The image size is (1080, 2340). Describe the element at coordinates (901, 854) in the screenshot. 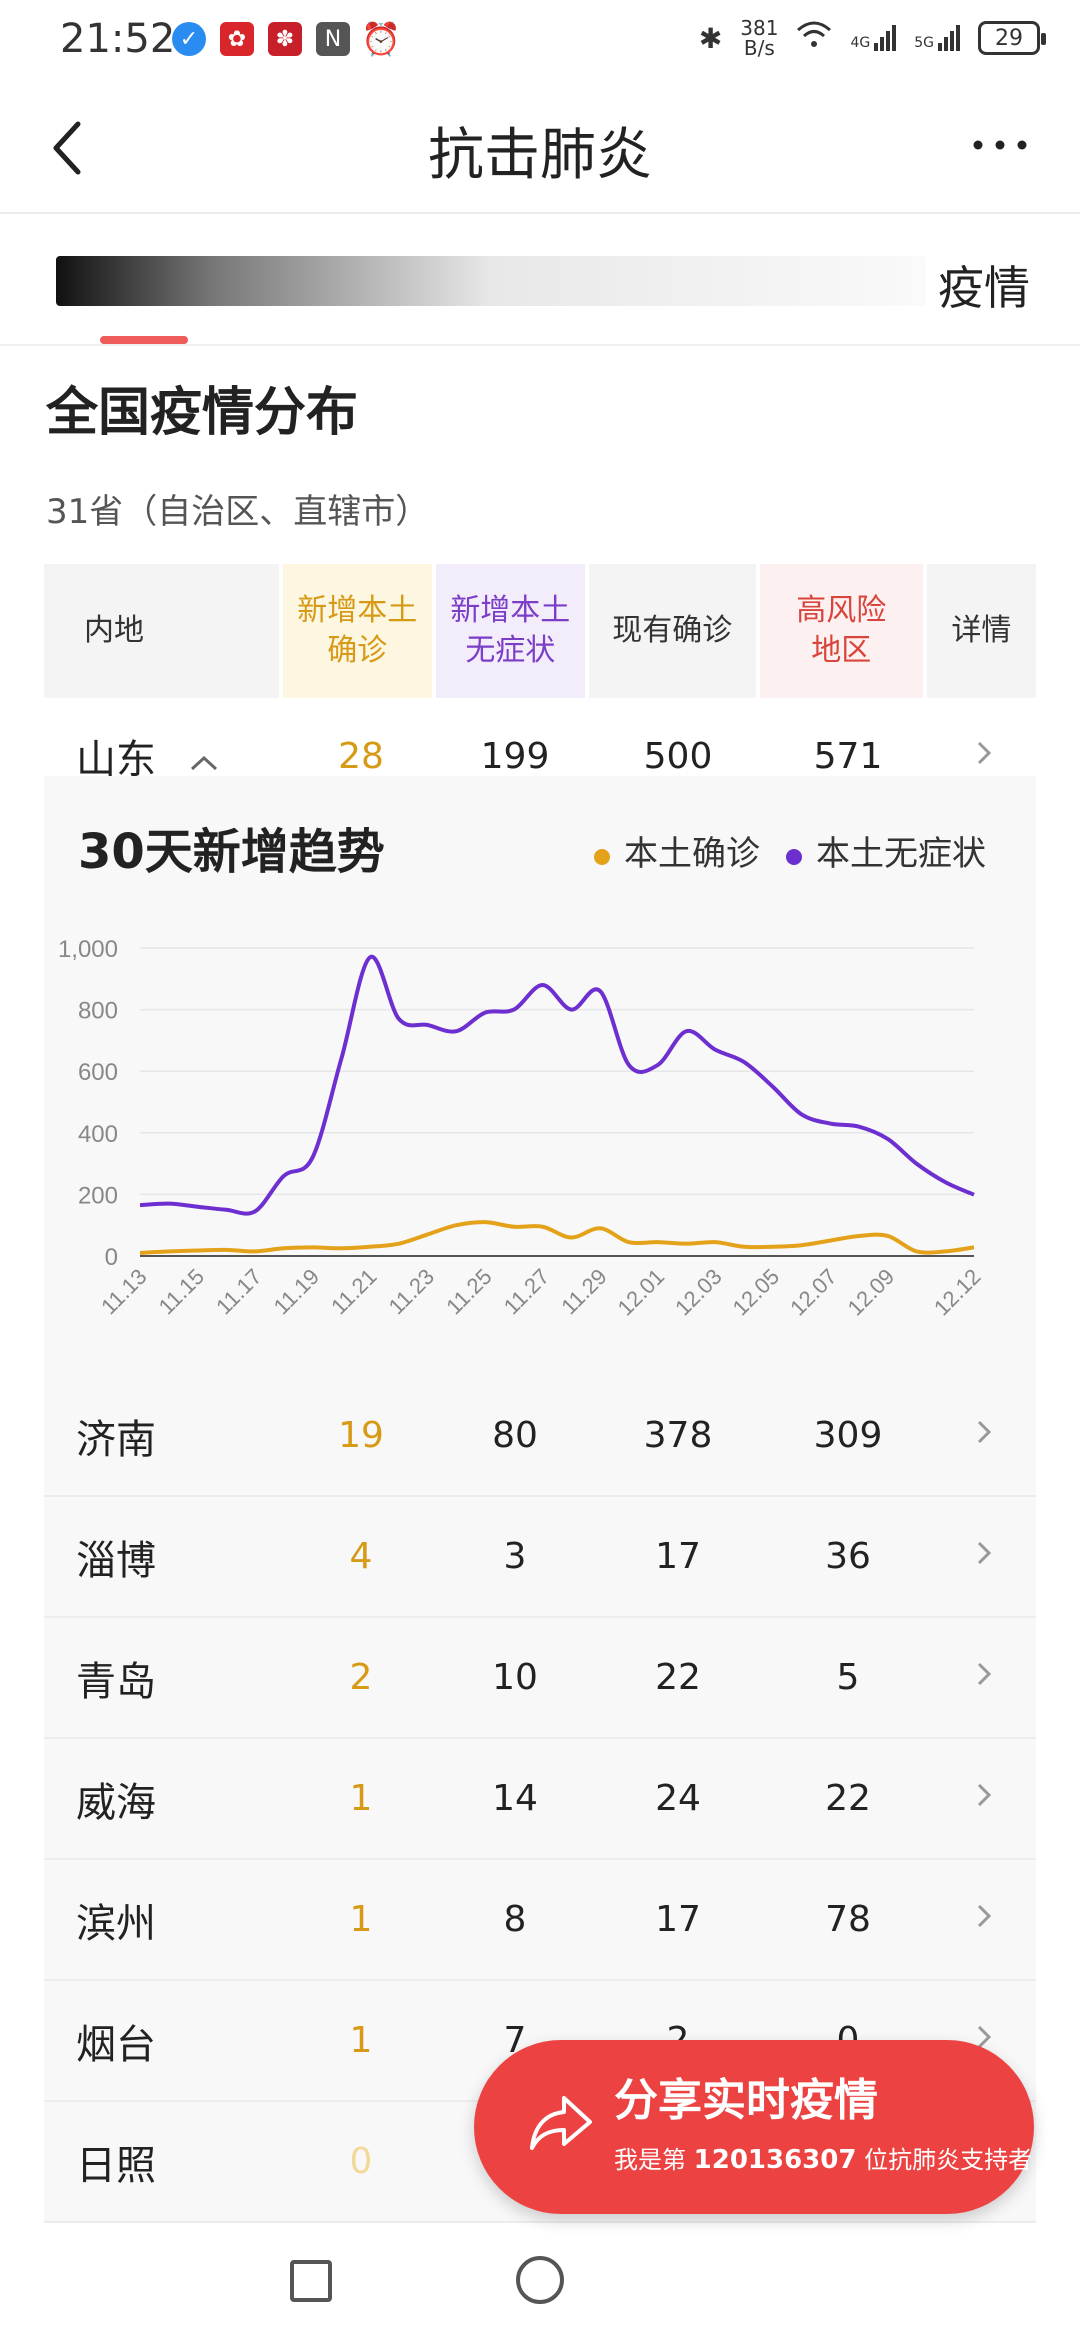

I see `legend-label-asymptomatic: 本土无症状` at that location.